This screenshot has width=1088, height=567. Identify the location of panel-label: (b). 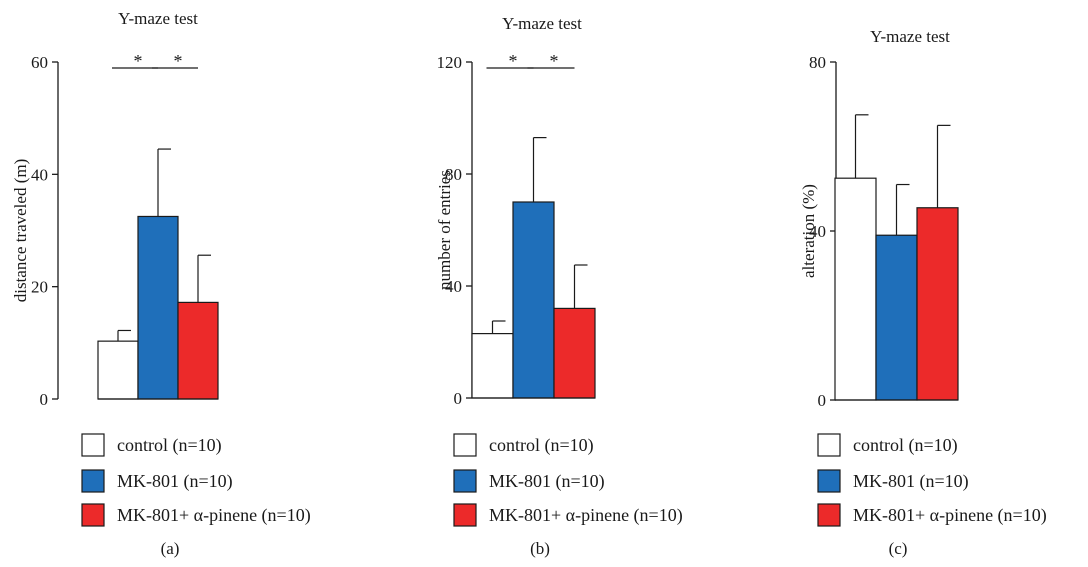
(540, 548).